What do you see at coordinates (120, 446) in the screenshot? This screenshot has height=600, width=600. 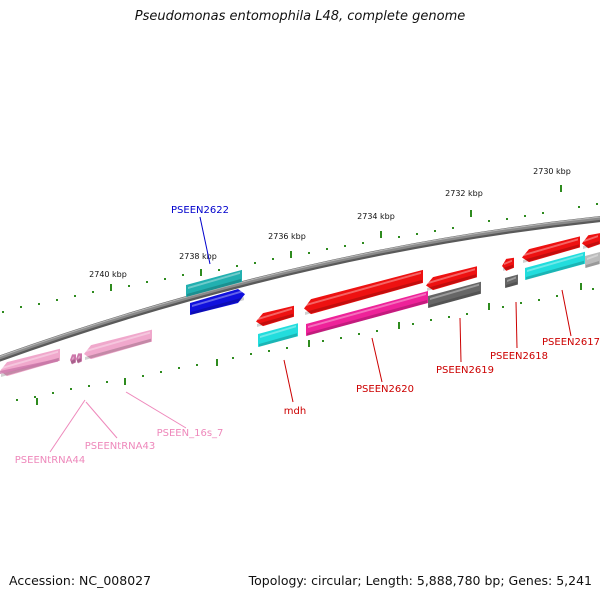 I see `gene-label: PSEENtRNA43` at bounding box center [120, 446].